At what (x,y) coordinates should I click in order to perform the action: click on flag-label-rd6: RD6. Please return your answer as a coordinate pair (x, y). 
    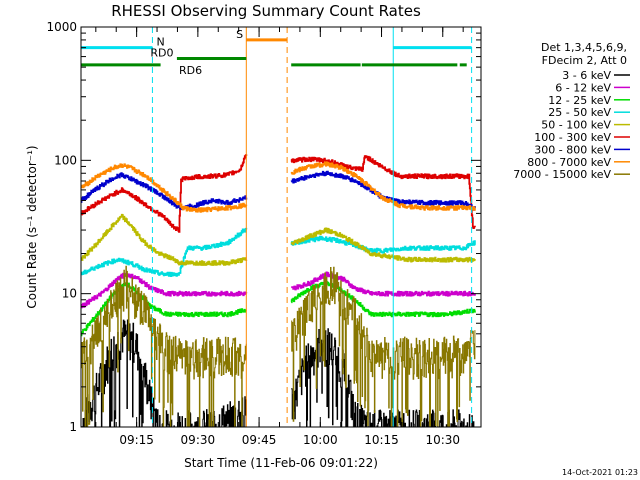
    Looking at the image, I should click on (190, 70).